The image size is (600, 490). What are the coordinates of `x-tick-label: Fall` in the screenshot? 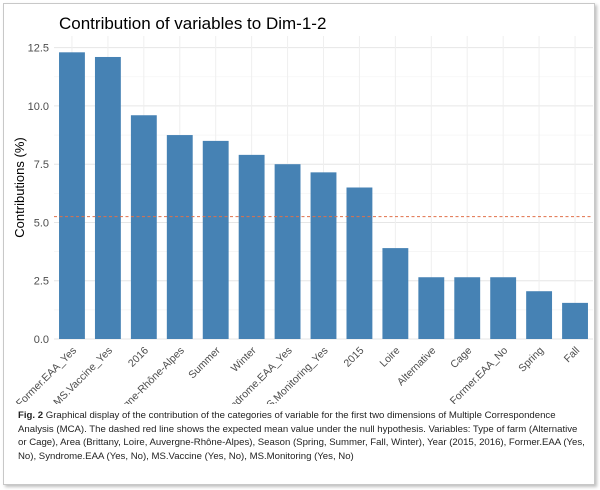 It's located at (572, 355).